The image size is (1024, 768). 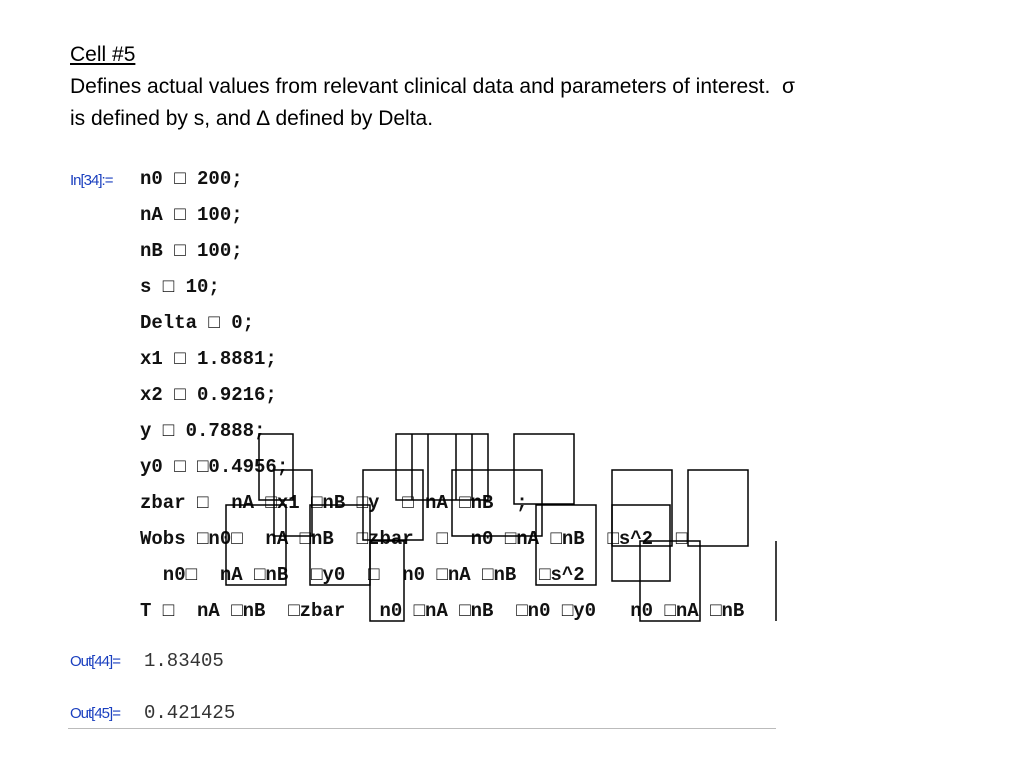 I want to click on output-label: Out[45]=, so click(x=95, y=713).